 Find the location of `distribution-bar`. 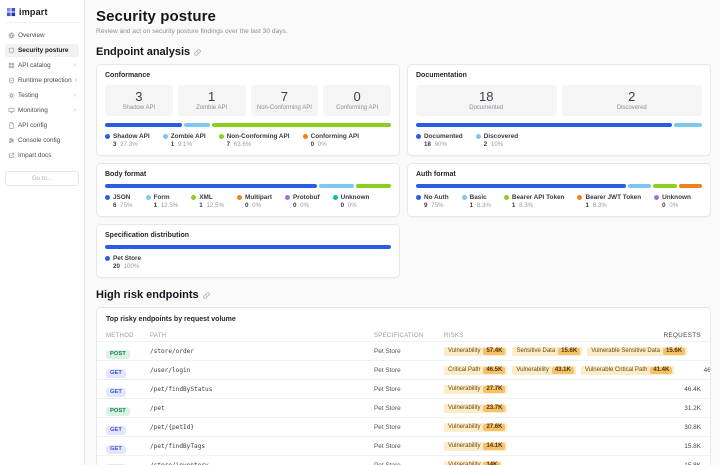

distribution-bar is located at coordinates (559, 186).